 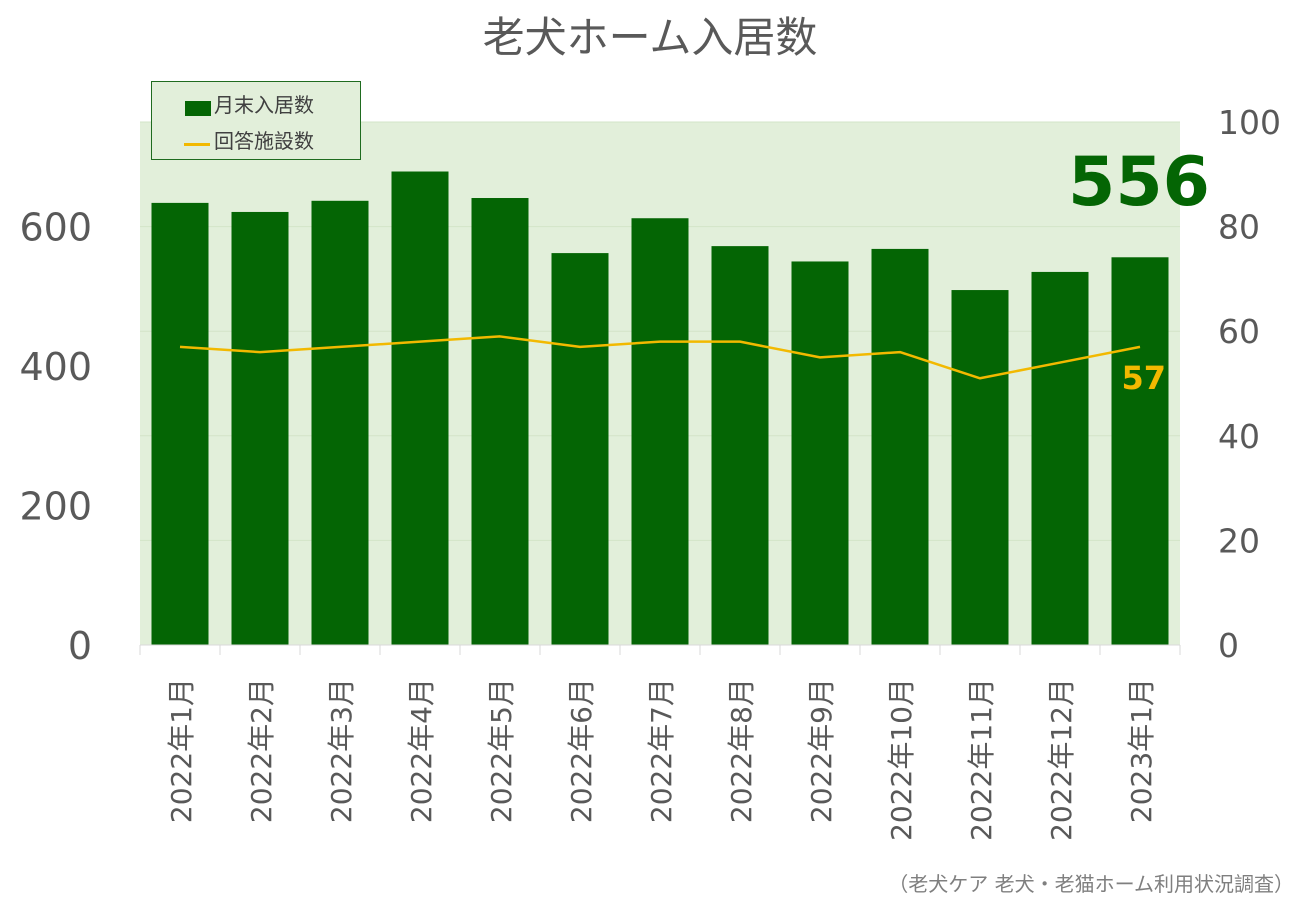 What do you see at coordinates (261, 750) in the screenshot?
I see `x-tick-label: 2022年2月` at bounding box center [261, 750].